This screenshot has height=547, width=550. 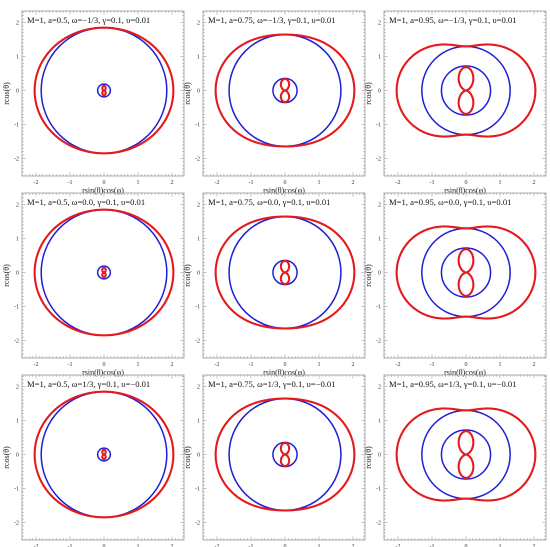 What do you see at coordinates (86, 202) in the screenshot?
I see `panel-title: M=1, a=0.5, ω=0.0, γ=0.1, υ=0.01` at bounding box center [86, 202].